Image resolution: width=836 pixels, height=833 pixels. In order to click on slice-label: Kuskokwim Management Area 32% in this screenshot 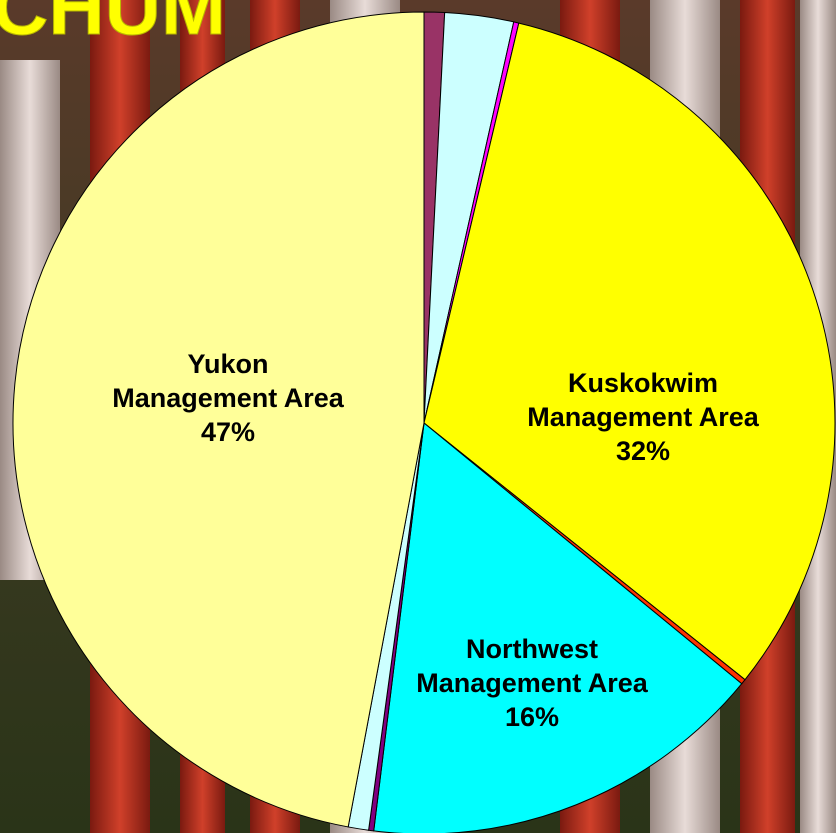, I will do `click(643, 417)`.